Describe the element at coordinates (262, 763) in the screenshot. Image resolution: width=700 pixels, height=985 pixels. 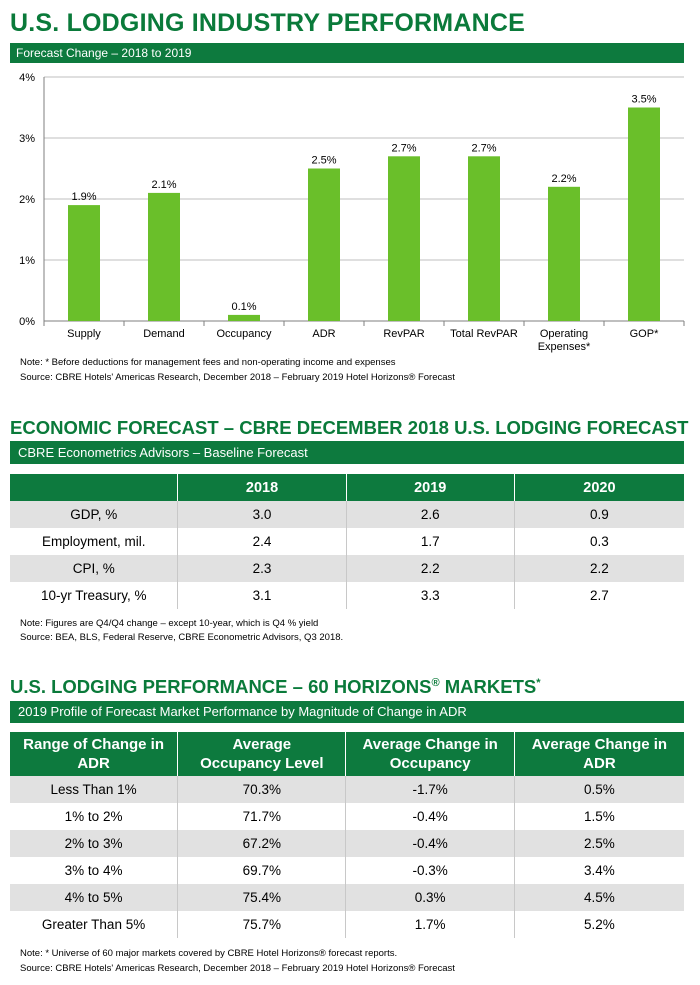
I see `header-line: Occupancy Level` at that location.